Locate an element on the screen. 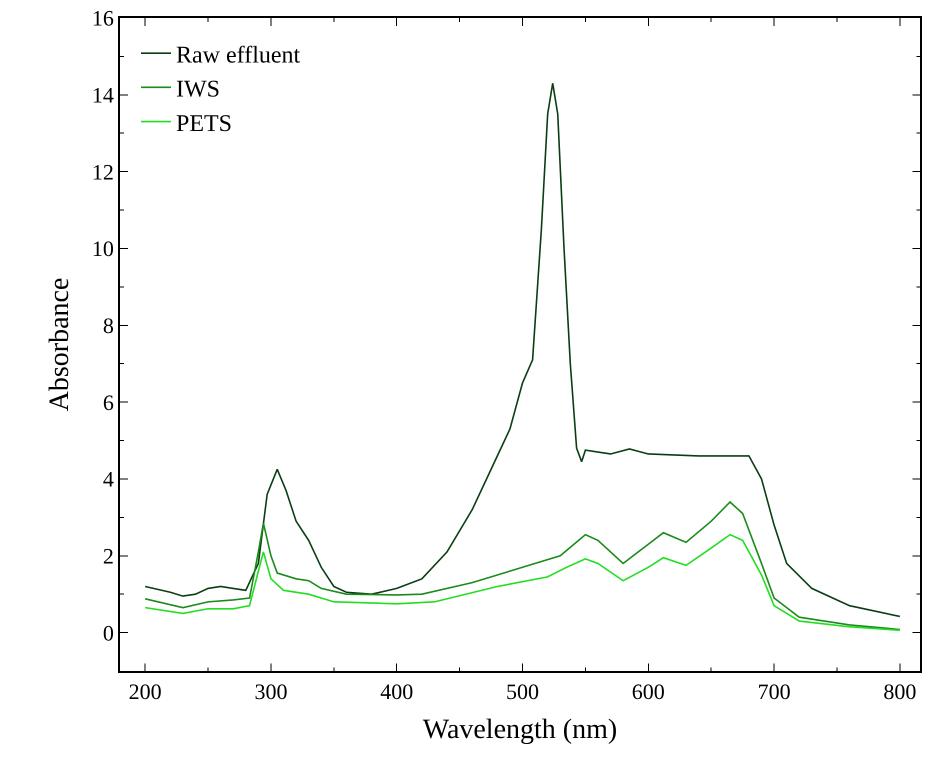  y-tick-label: 14 is located at coordinates (103, 95).